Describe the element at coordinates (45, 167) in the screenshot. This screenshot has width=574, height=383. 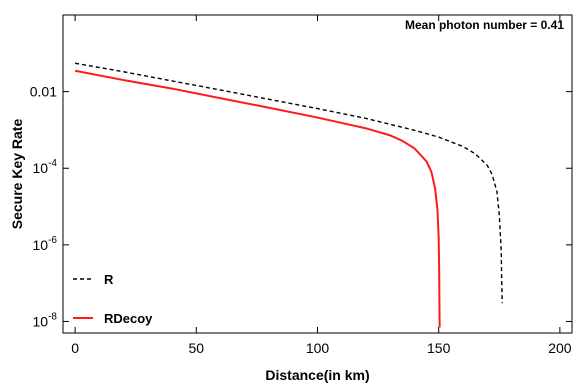
I see `y-tick-label: 10⁻⁴` at that location.